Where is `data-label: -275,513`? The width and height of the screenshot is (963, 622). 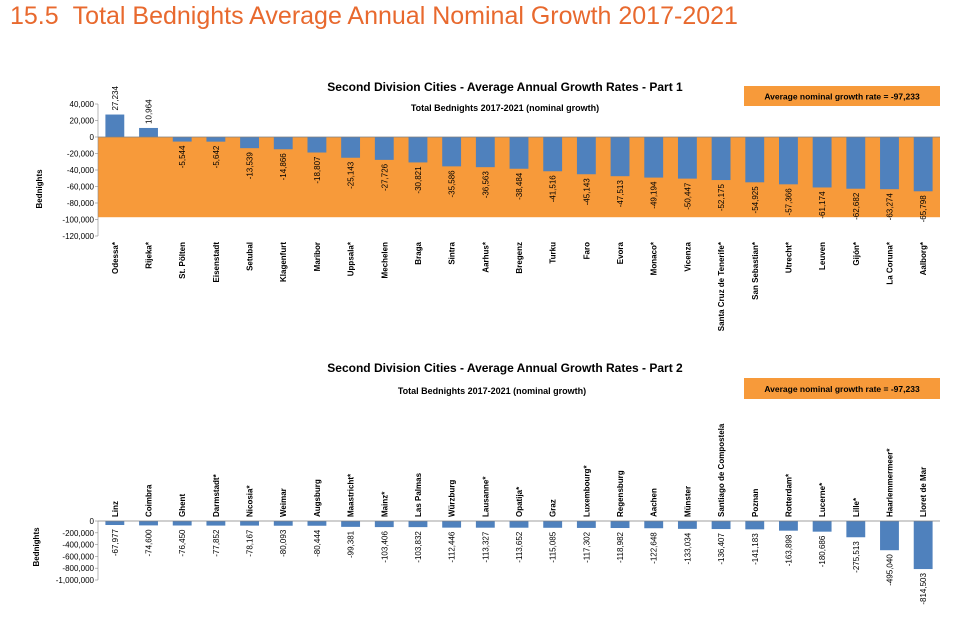
data-label: -275,513 is located at coordinates (856, 557).